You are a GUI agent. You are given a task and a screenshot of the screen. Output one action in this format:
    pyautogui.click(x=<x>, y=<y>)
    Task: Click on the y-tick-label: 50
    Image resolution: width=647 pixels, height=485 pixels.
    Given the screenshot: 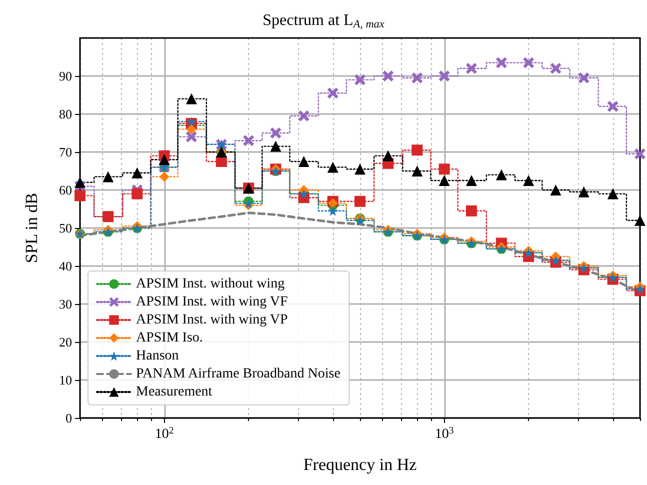 What is the action you would take?
    pyautogui.click(x=65, y=228)
    